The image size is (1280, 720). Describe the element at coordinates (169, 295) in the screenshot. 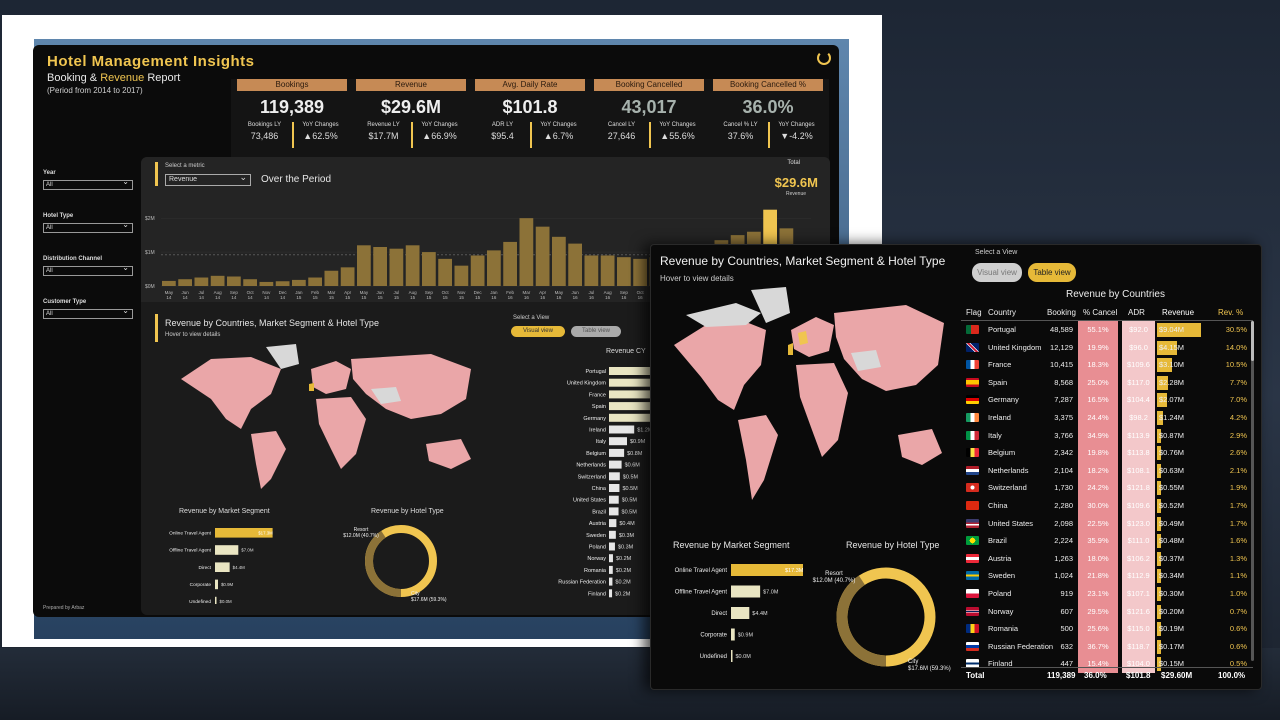

I see `x-tick: May 14` at that location.